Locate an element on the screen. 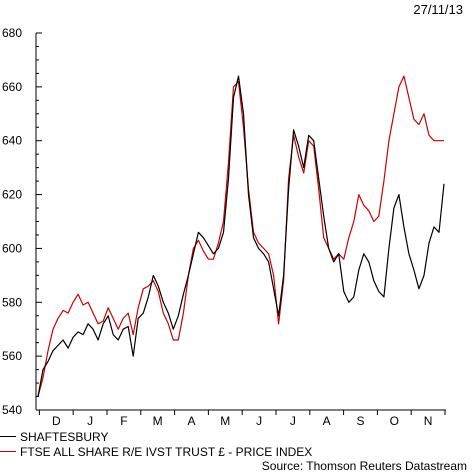  y-tick-label: 620 is located at coordinates (12, 195).